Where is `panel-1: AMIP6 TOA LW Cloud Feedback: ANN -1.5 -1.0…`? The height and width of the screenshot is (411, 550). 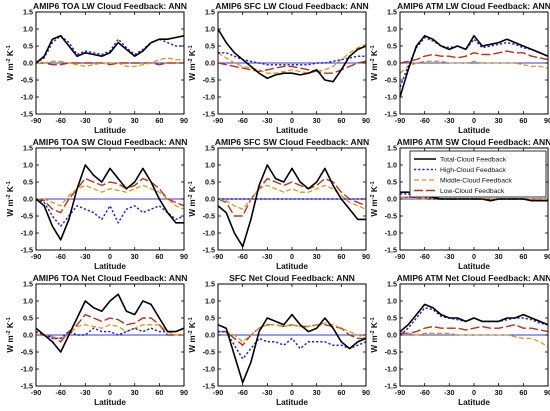 panel-1: AMIP6 TOA LW Cloud Feedback: ANN -1.5 -1.0… is located at coordinates (97, 68).